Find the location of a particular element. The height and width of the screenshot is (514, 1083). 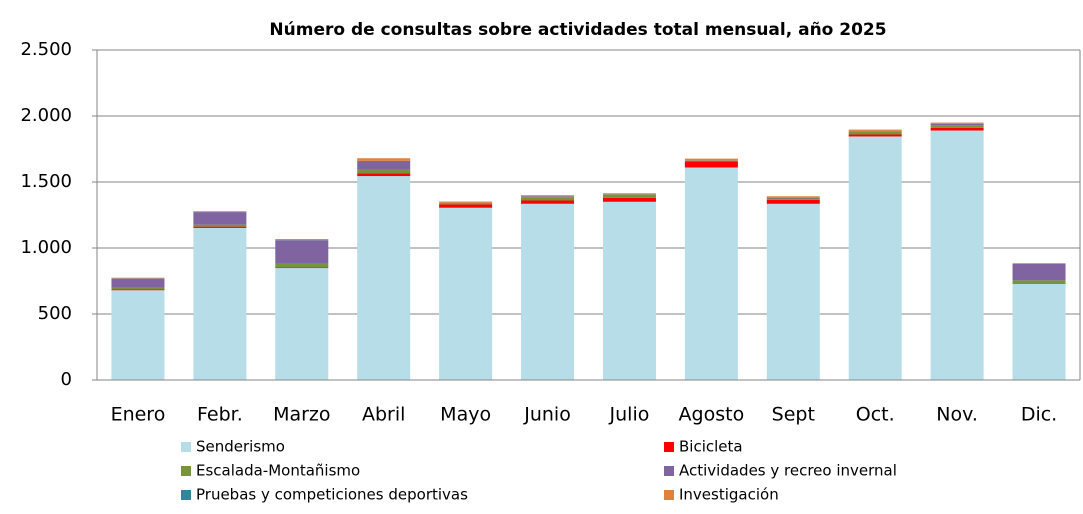

x-tick-label: Marzo is located at coordinates (301, 415).